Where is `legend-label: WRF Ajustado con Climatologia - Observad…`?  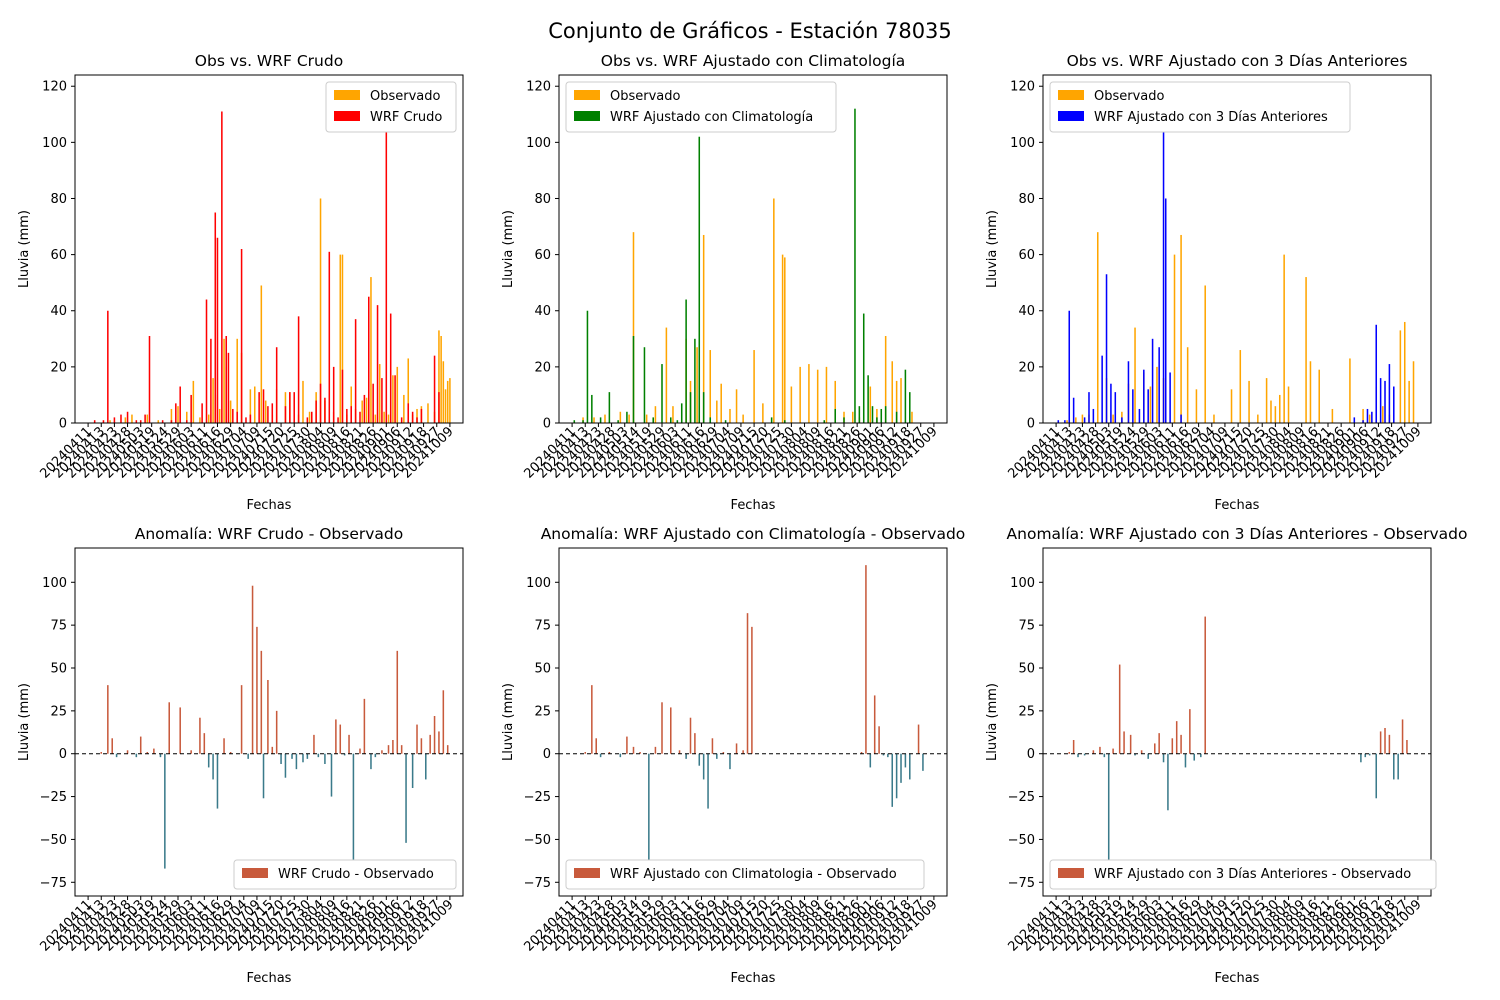 legend-label: WRF Ajustado con Climatologia - Observad… is located at coordinates (753, 874).